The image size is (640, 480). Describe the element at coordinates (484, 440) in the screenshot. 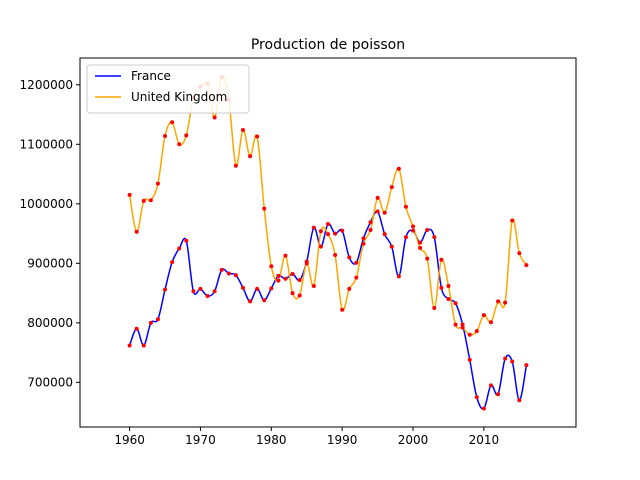

I see `x-tick-label: 2010` at that location.